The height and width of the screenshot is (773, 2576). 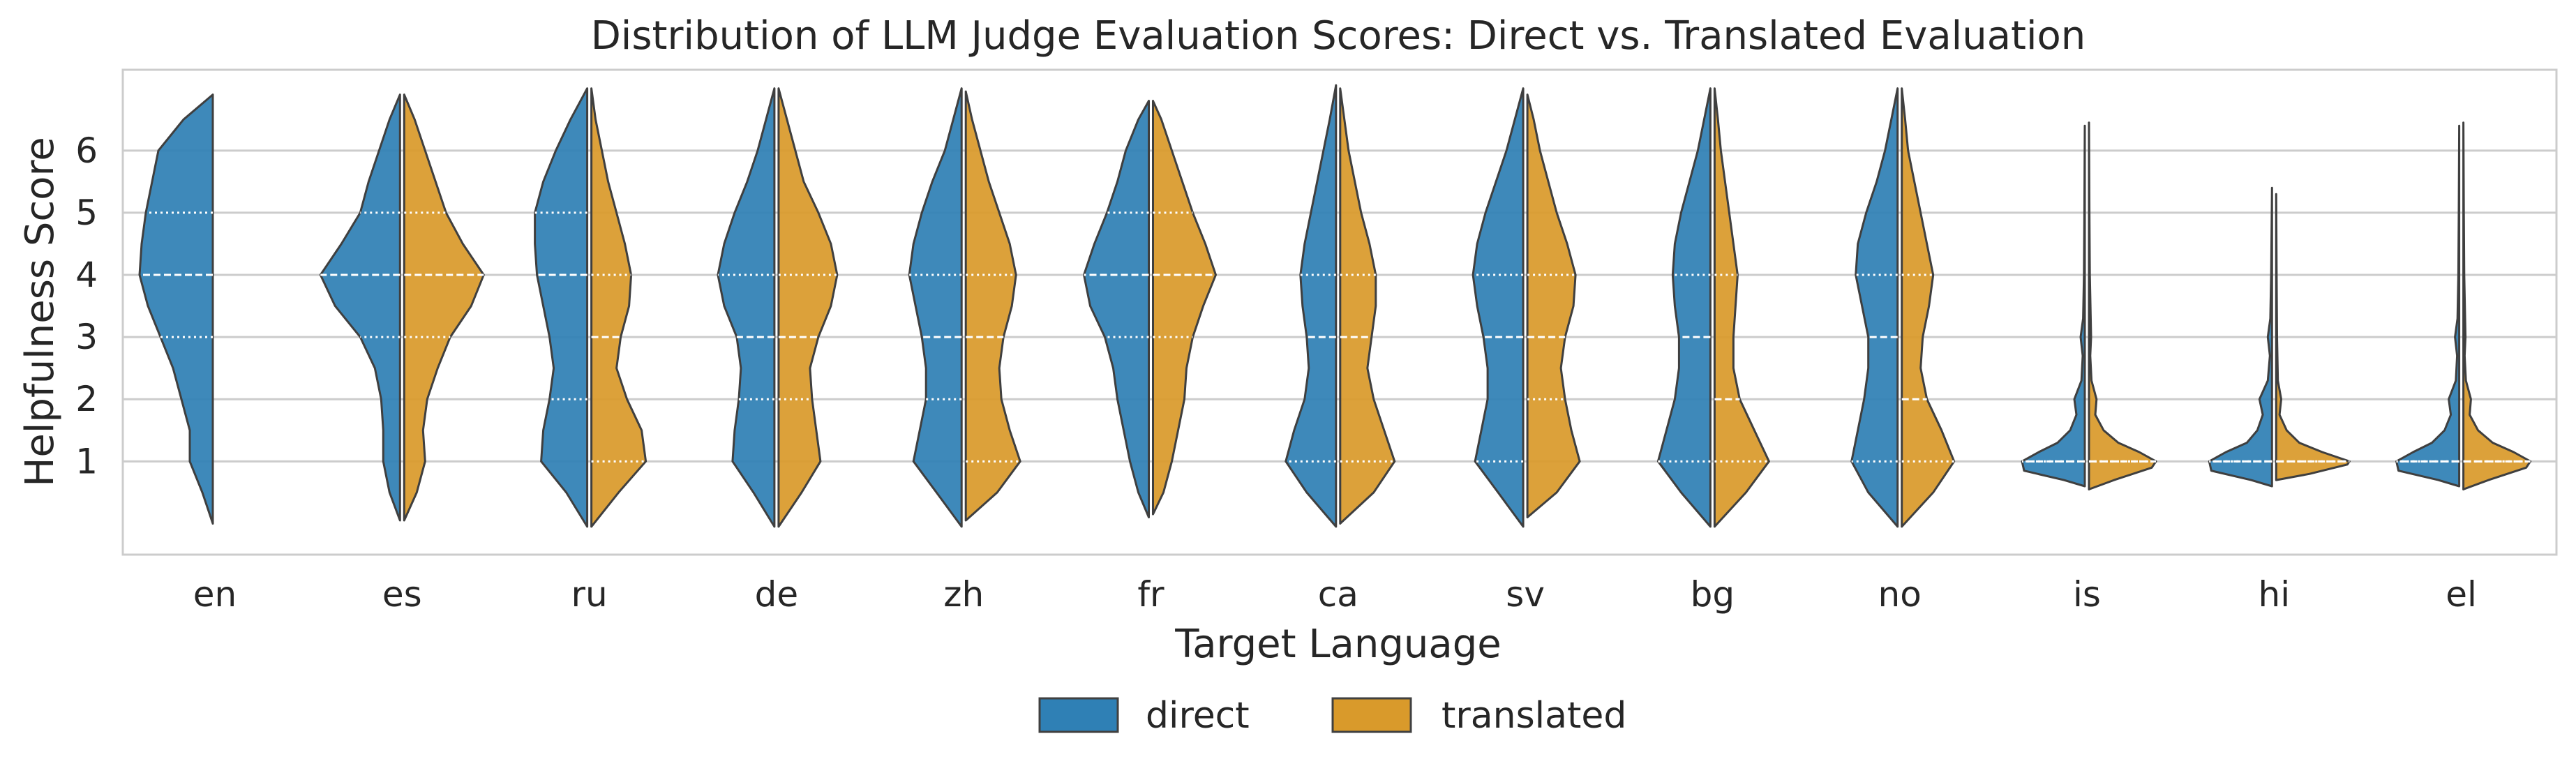 I want to click on legend: direct translated, so click(x=1332, y=716).